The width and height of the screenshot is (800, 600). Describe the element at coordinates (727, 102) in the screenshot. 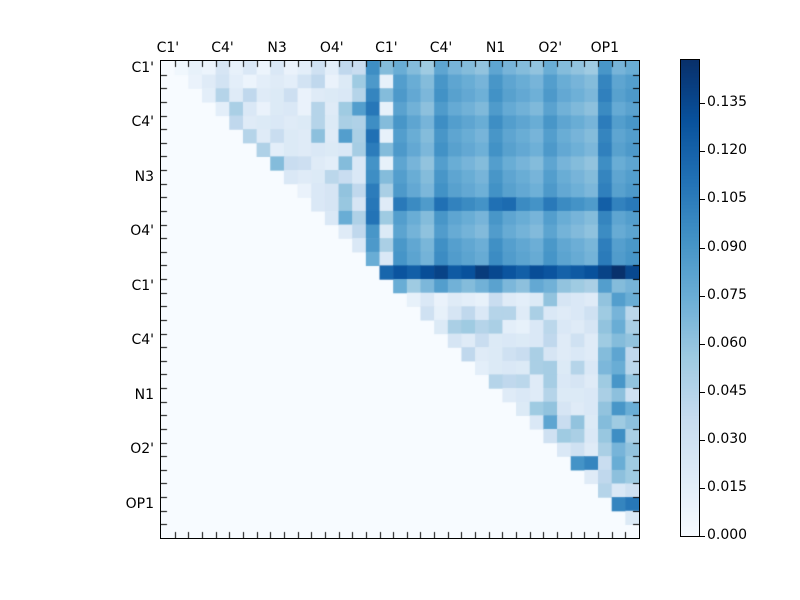

I see `colorbar-tick-label: 0.135` at that location.